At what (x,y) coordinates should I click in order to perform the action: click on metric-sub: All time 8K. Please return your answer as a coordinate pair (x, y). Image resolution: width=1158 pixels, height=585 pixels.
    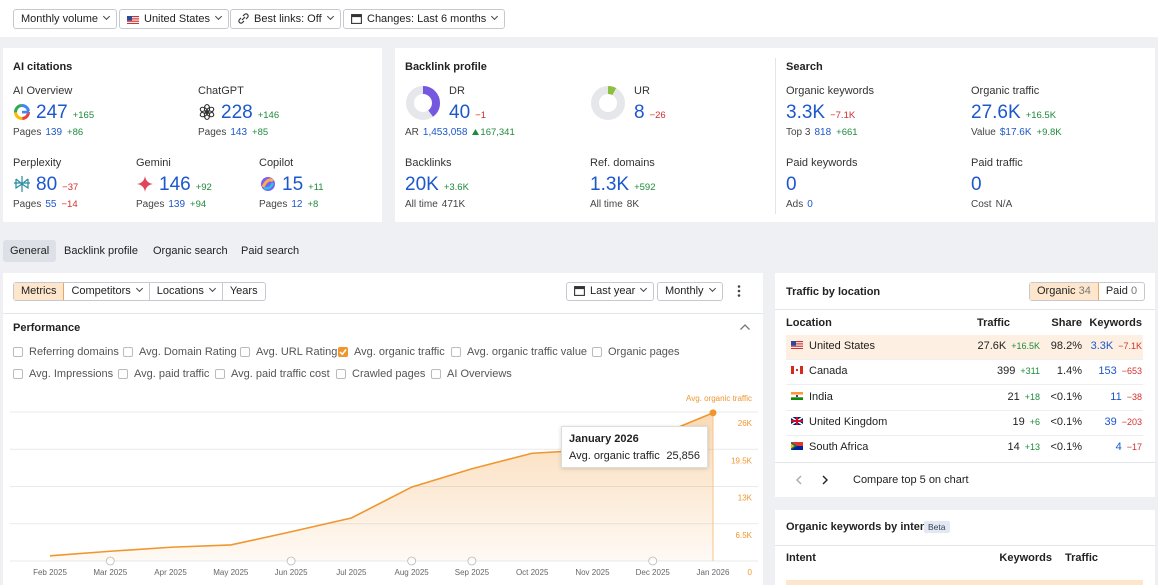
    Looking at the image, I should click on (623, 205).